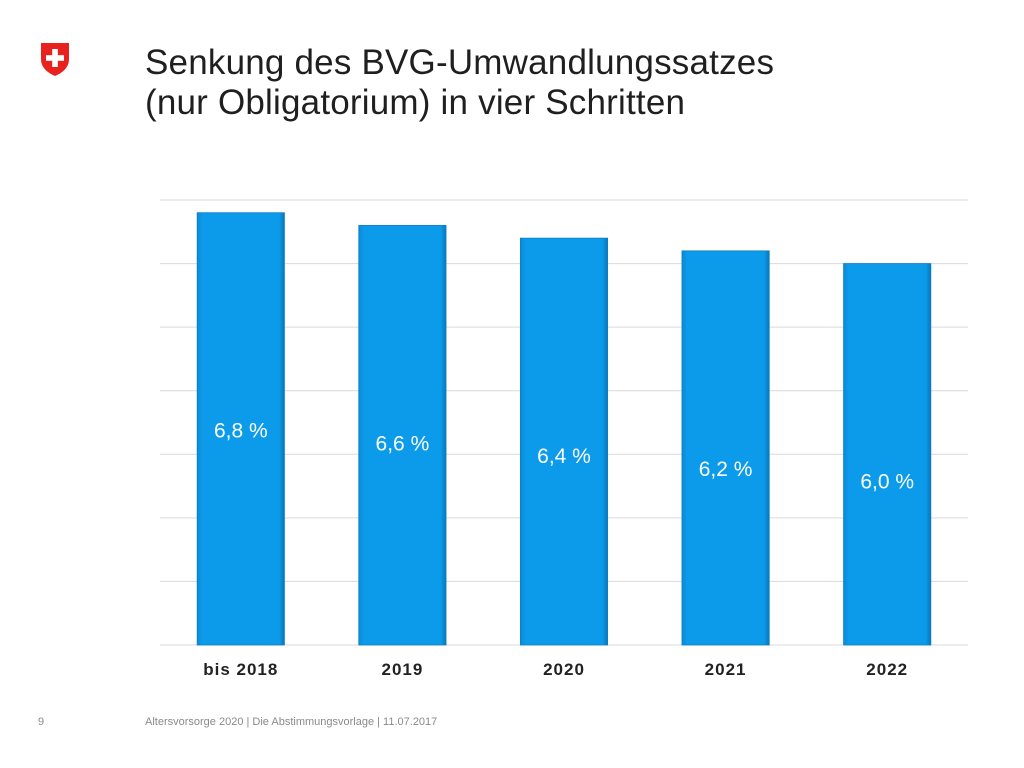  I want to click on data-labels: 6,8 % 6,6 % 6,4 % 6,2 % 6,0 %, so click(564, 457).